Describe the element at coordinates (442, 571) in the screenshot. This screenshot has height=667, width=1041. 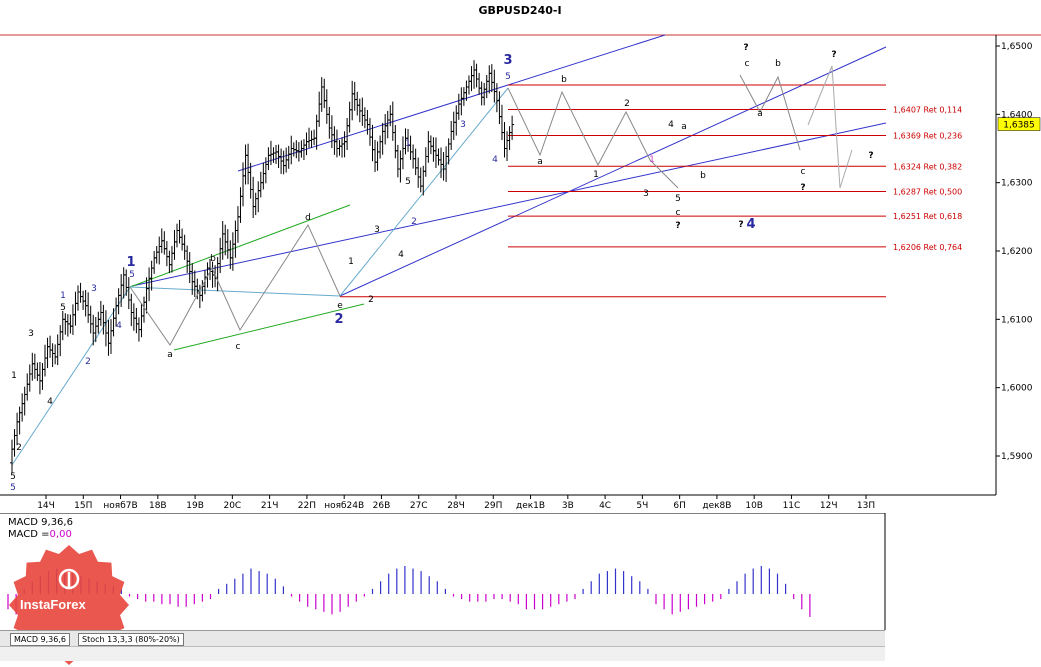
I see `macd-background` at that location.